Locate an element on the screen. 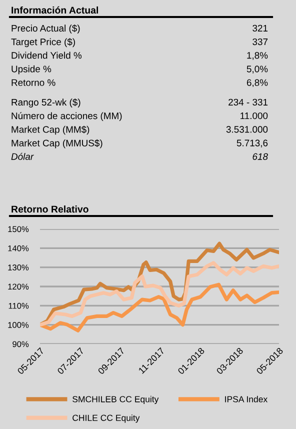 The width and height of the screenshot is (296, 429). legend-label: CHILE CC Equity is located at coordinates (106, 418).